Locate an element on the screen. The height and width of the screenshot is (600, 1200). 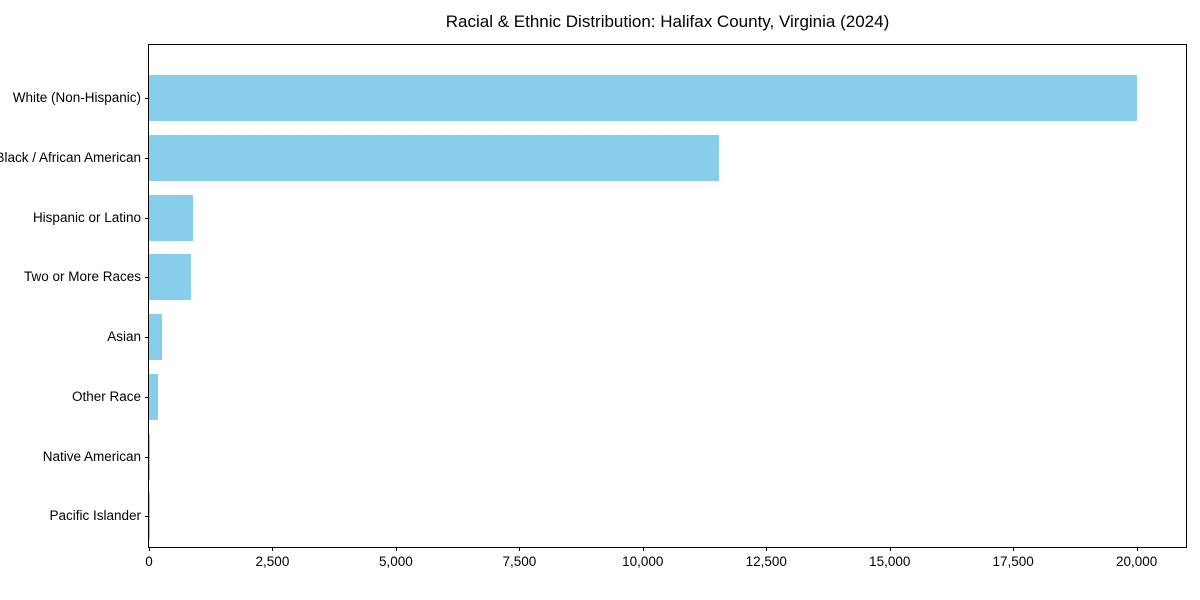
y-tick-label: Two or More Races is located at coordinates (82, 277).